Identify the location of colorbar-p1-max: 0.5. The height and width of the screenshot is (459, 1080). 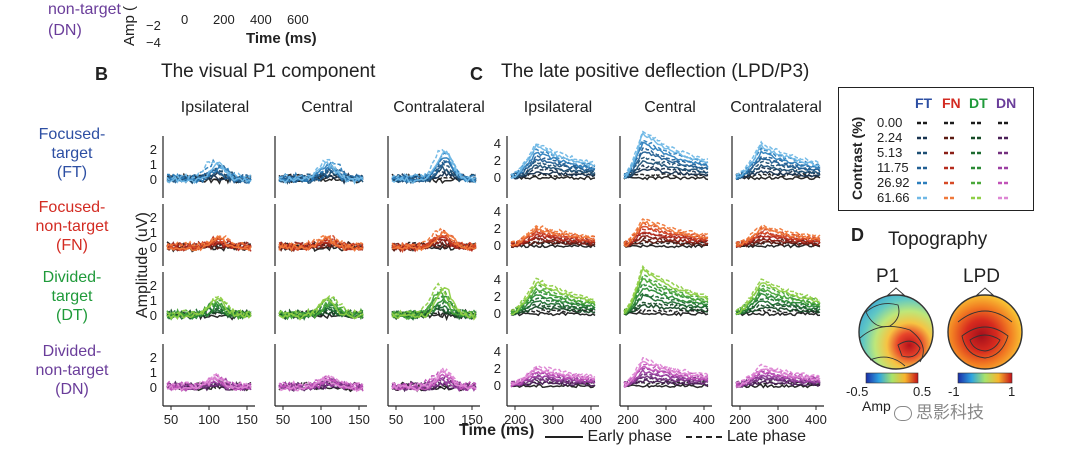
(922, 391).